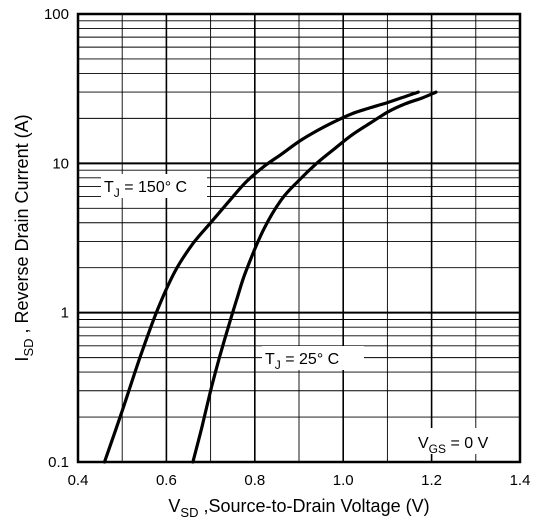  Describe the element at coordinates (22, 359) in the screenshot. I see `y-axis-title-main: I` at that location.